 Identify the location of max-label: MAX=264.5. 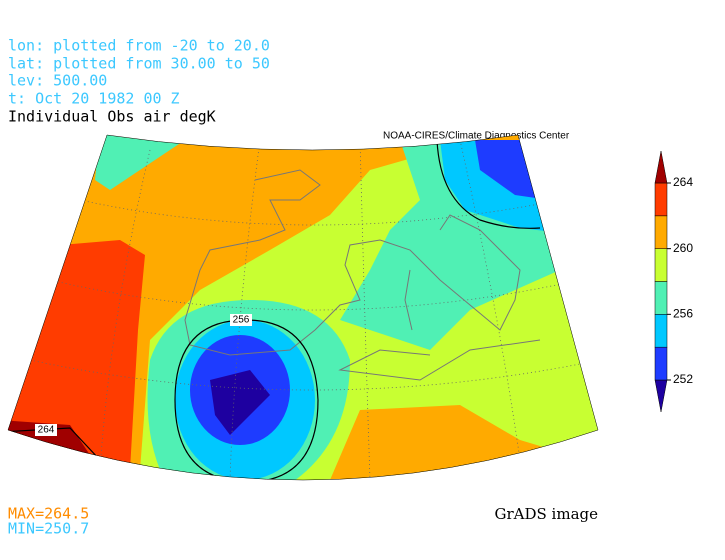
(48, 514).